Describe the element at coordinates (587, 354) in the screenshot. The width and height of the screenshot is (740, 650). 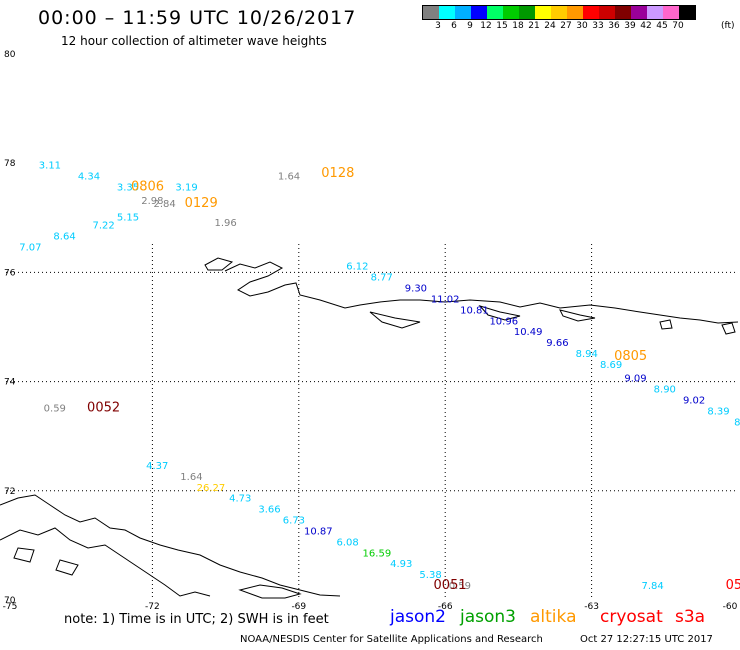
I see `wave-height-label: 8.94` at that location.